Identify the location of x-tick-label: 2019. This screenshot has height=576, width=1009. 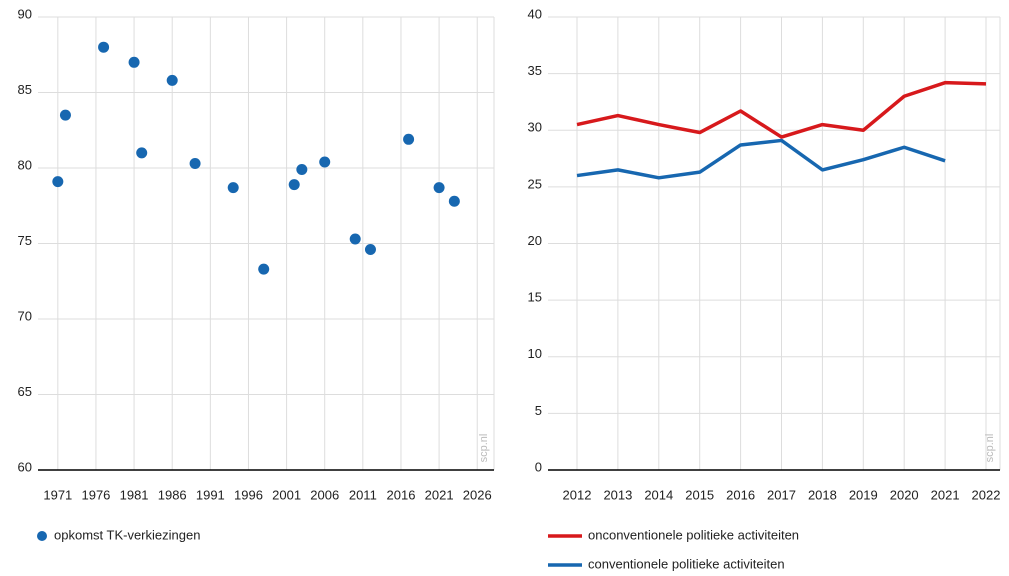
(863, 494).